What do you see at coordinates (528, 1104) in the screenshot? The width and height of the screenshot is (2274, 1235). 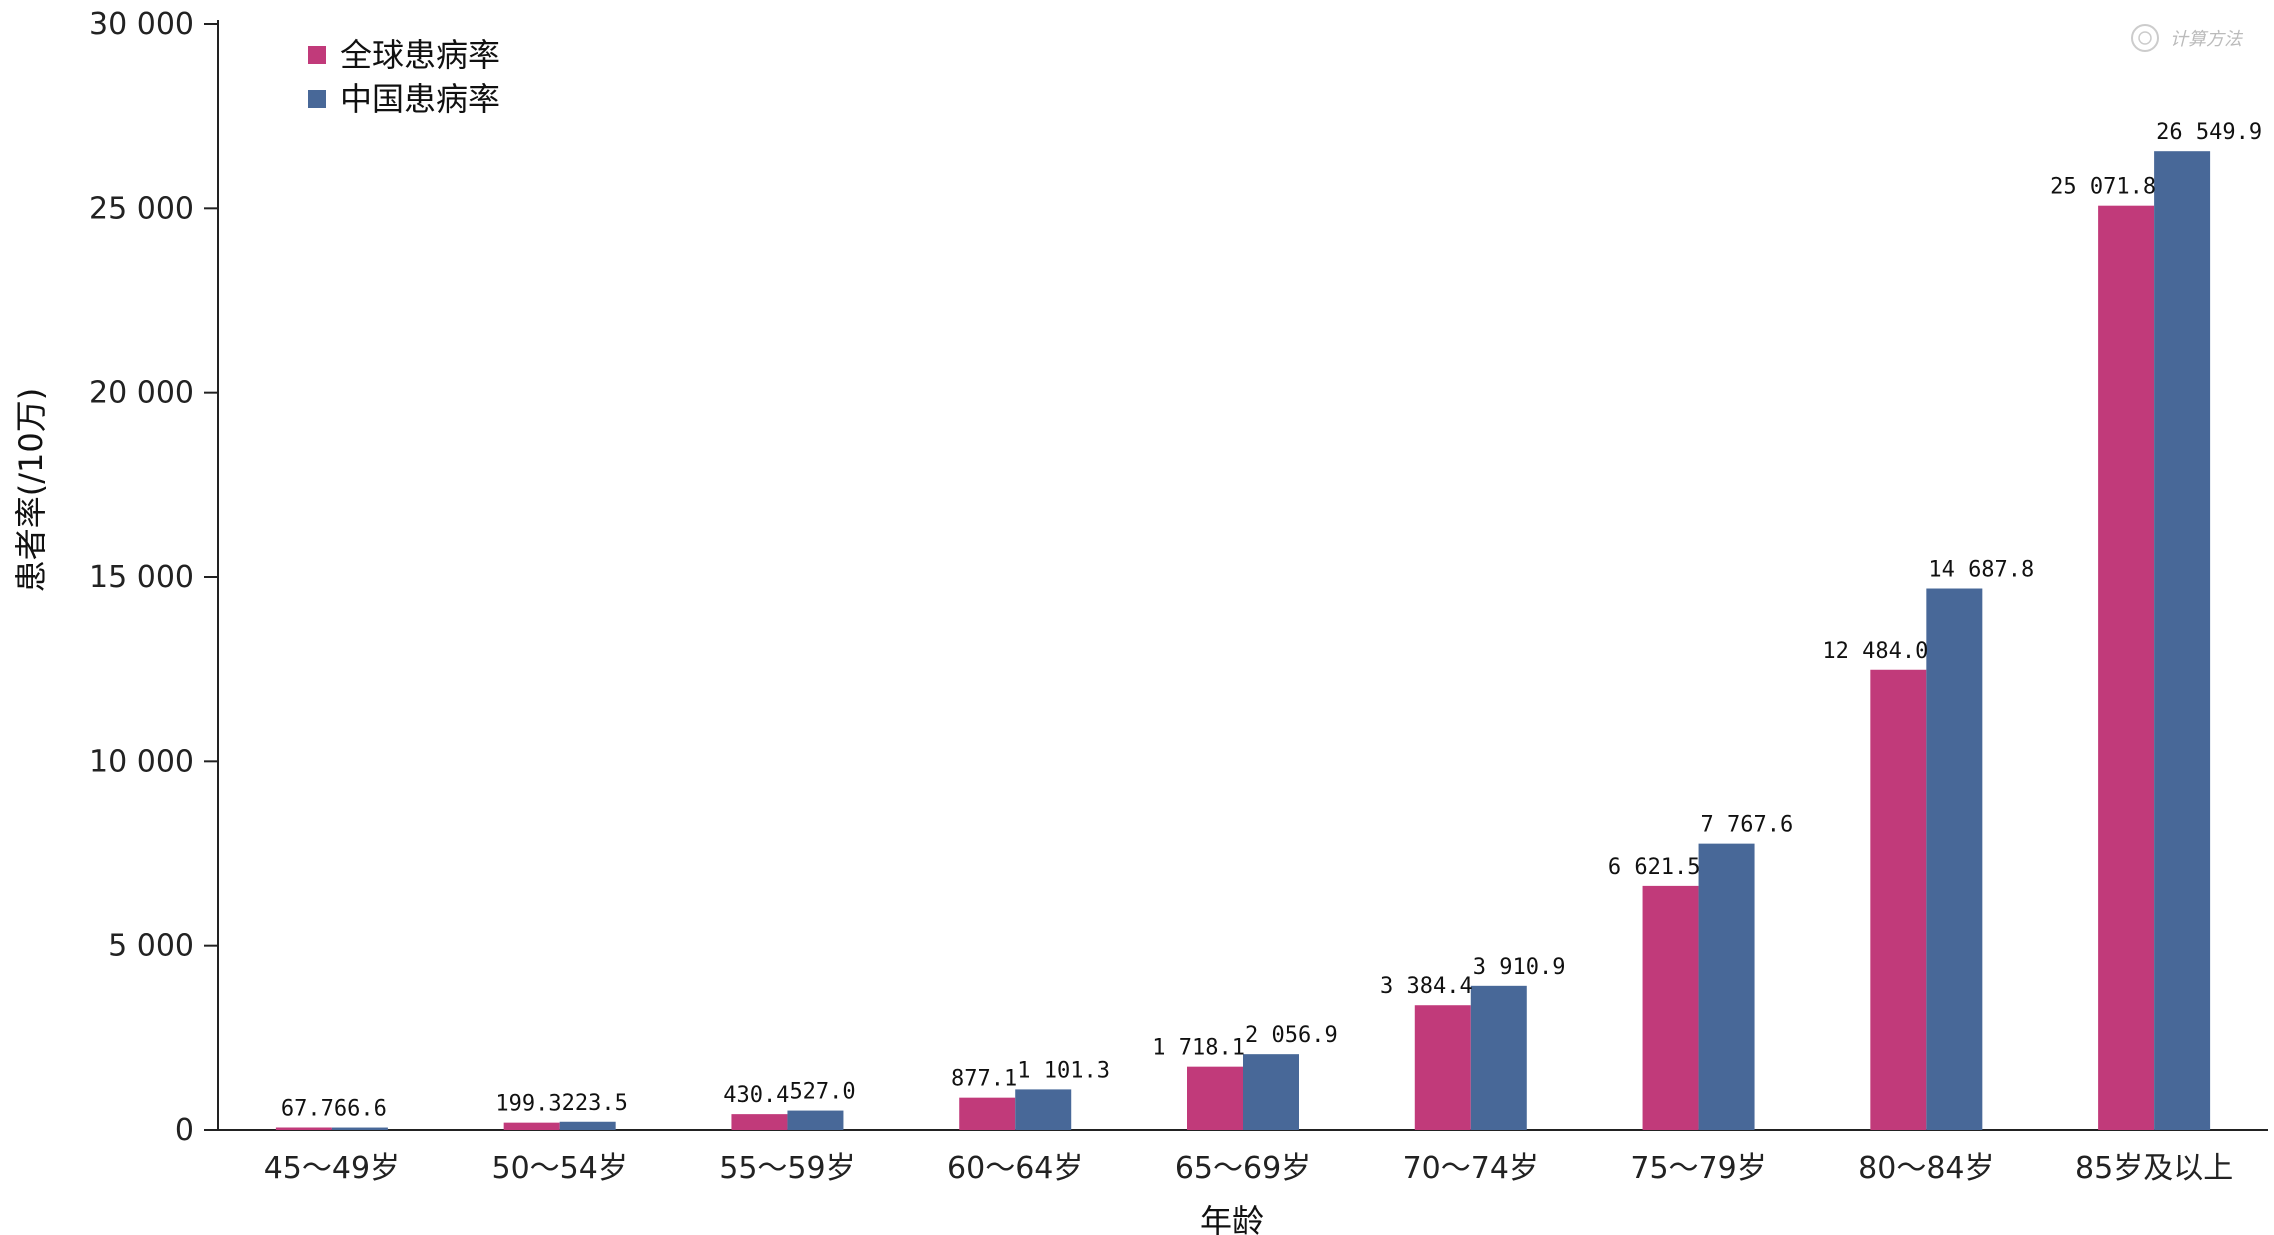 I see `data-label-global: 199.3` at bounding box center [528, 1104].